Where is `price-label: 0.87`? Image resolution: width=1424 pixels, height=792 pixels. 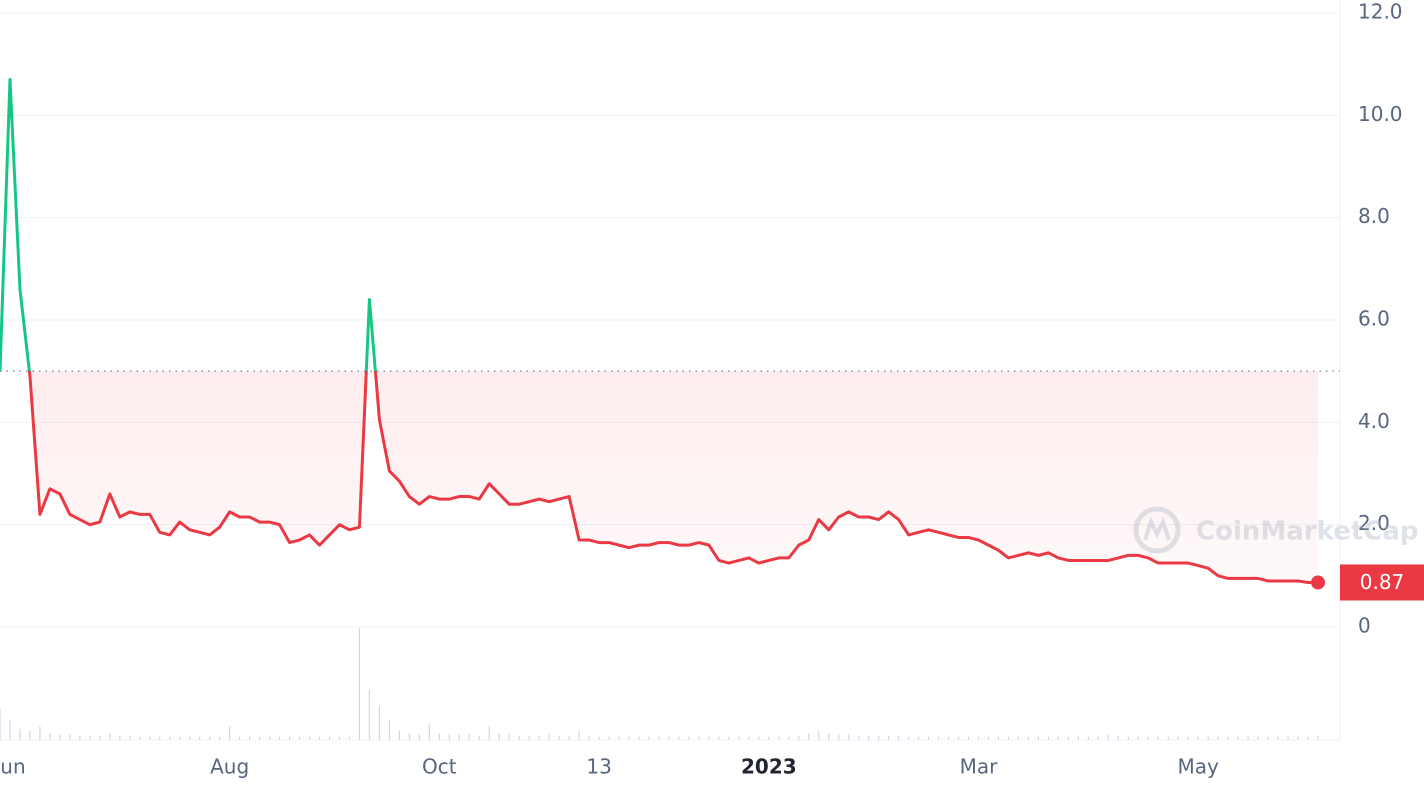
price-label: 0.87 is located at coordinates (1382, 582).